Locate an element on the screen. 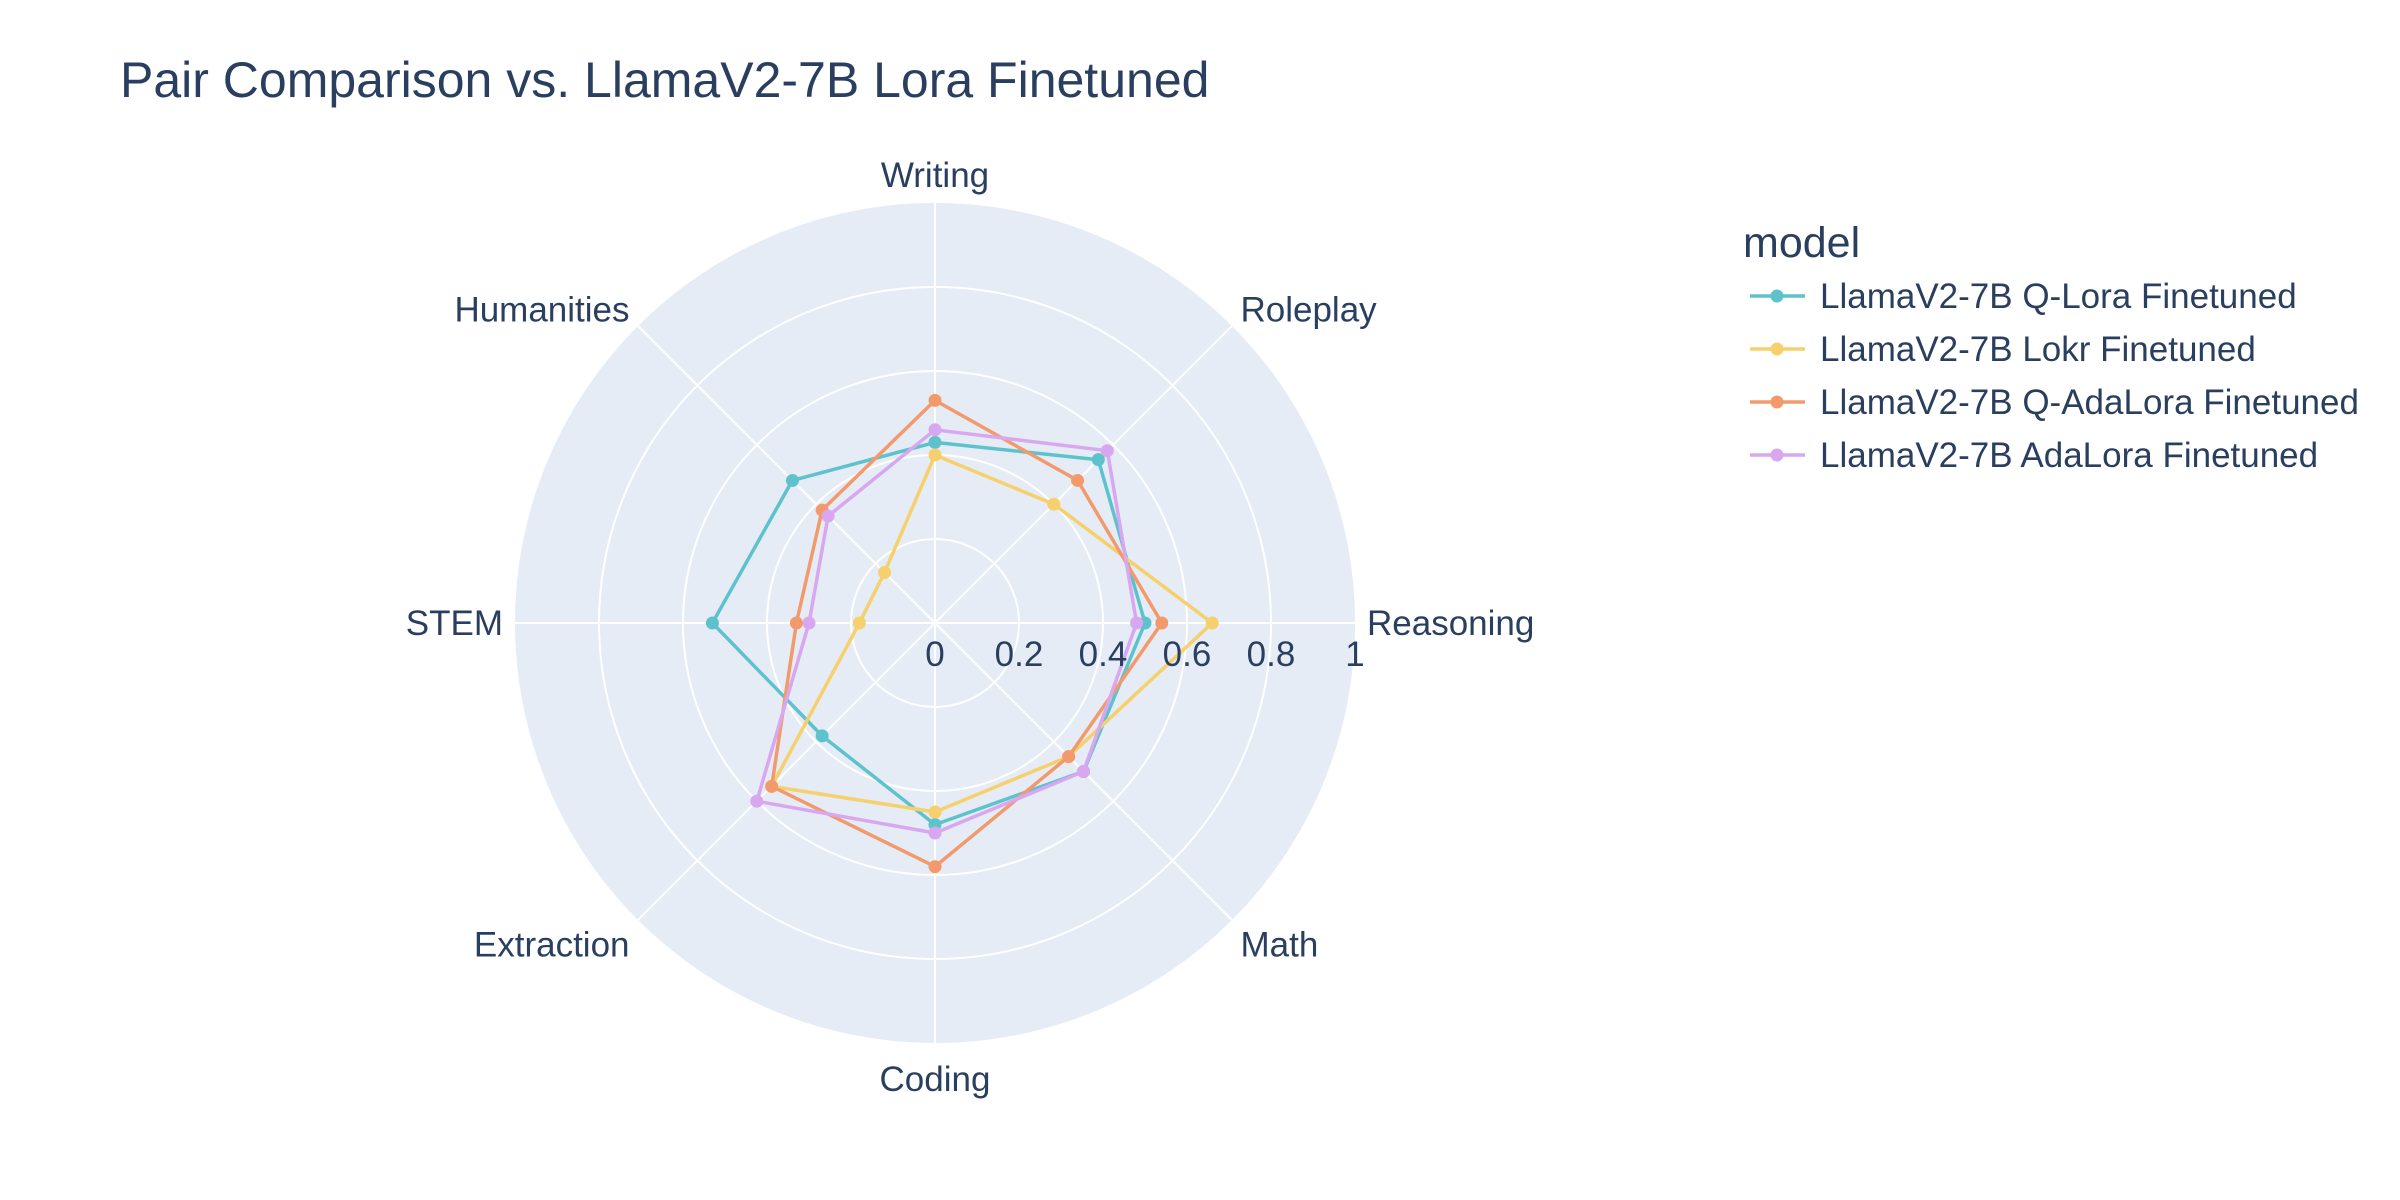 Image resolution: width=2400 pixels, height=1200 pixels. legend-item: LlamaV2-7B Lokr Finetuned is located at coordinates (2003, 349).